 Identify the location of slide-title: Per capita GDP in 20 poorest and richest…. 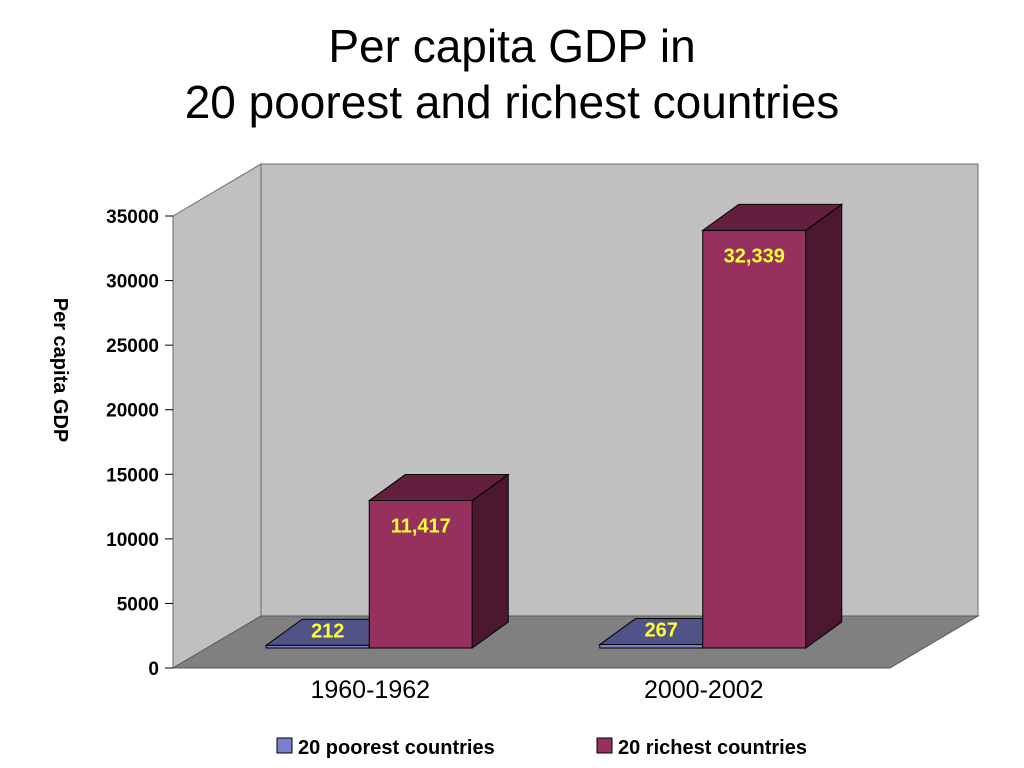
(512, 74).